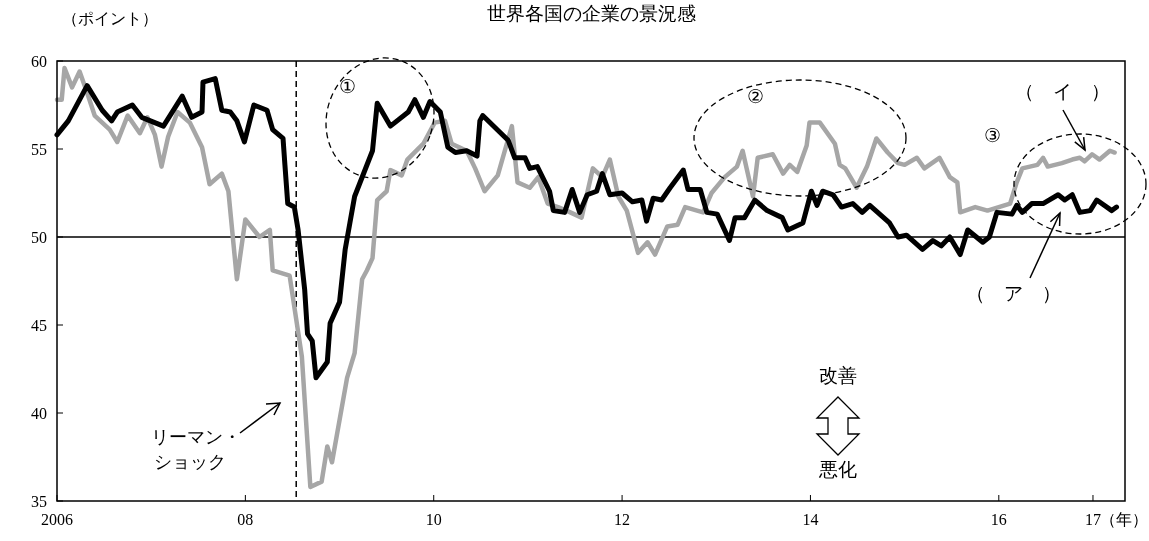 This screenshot has width=1149, height=541. Describe the element at coordinates (433, 519) in the screenshot. I see `x-tick-label: 10` at that location.